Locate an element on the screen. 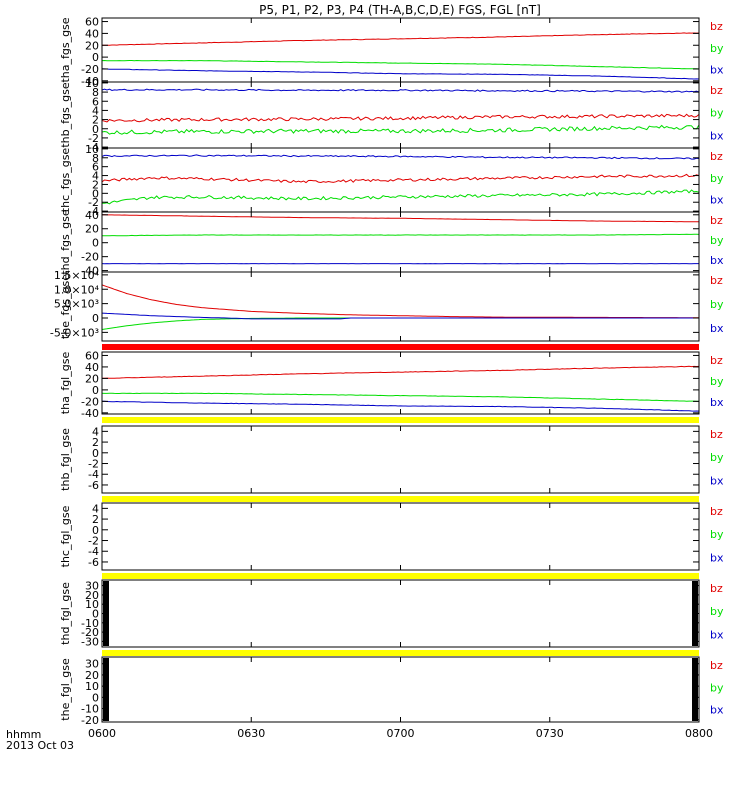  edge-data-marks is located at coordinates (400, 689).